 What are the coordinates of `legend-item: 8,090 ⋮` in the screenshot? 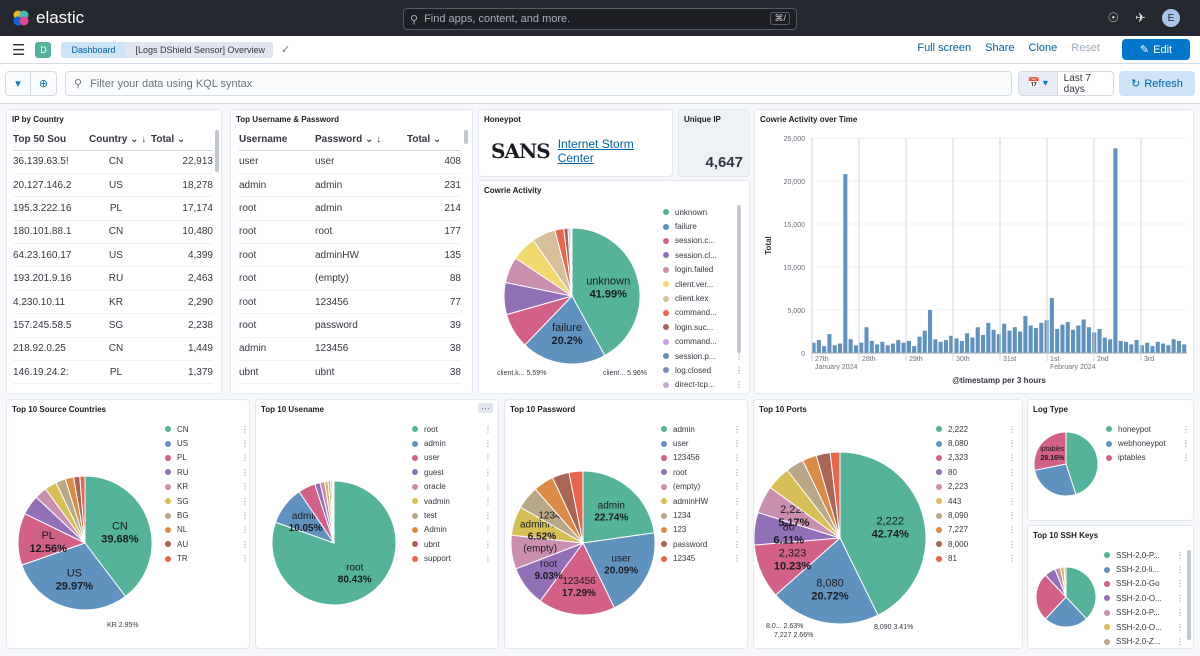 It's located at (976, 515).